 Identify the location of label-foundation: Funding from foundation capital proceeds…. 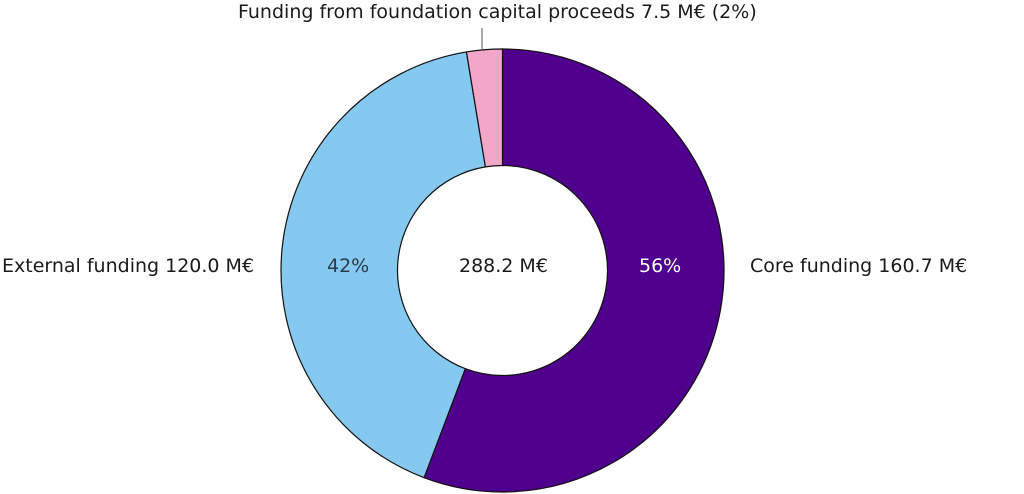
(497, 12).